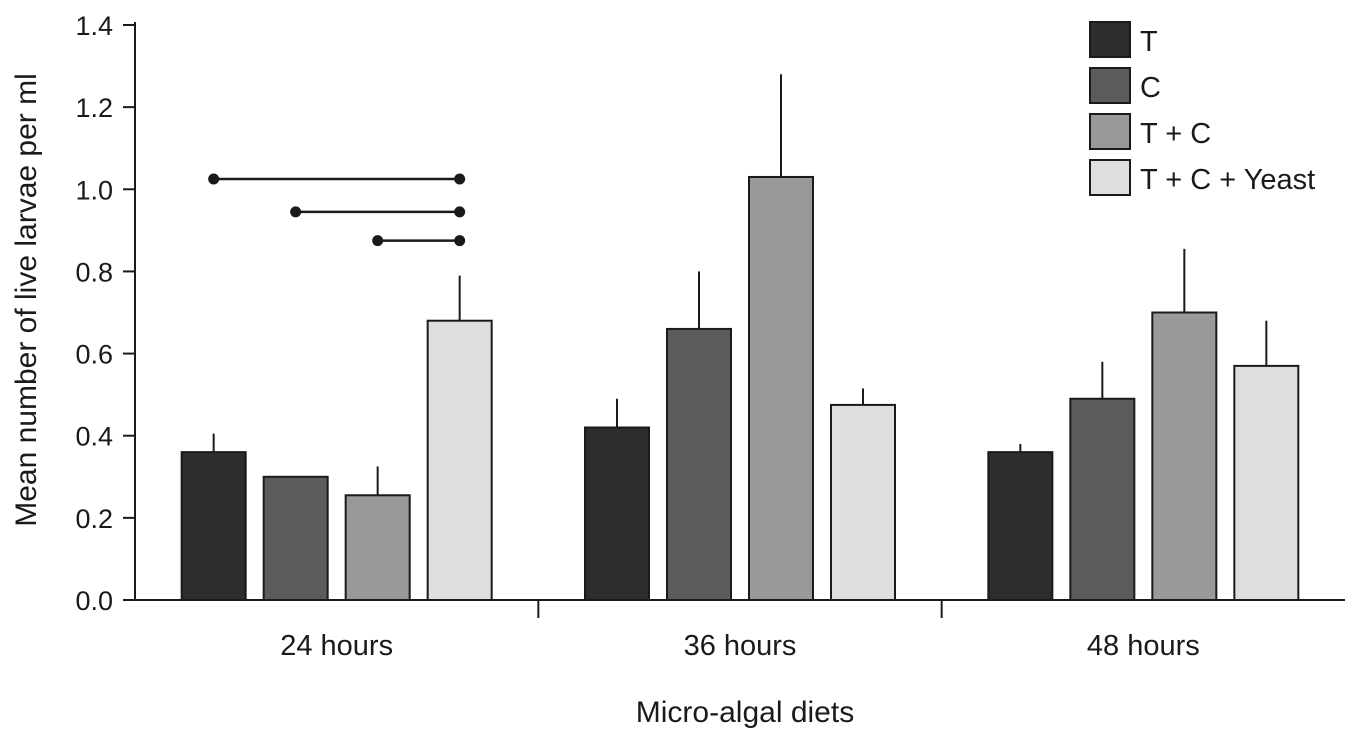 The width and height of the screenshot is (1356, 731). What do you see at coordinates (94, 437) in the screenshot?
I see `y-tick-label: 0.4` at bounding box center [94, 437].